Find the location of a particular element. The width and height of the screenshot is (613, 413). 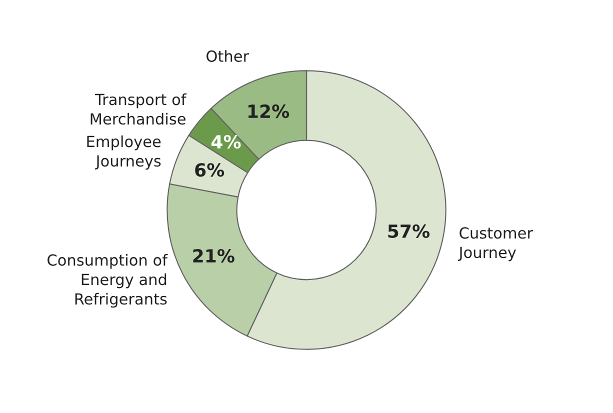

slice-label: Employee Journeys is located at coordinates (124, 152).